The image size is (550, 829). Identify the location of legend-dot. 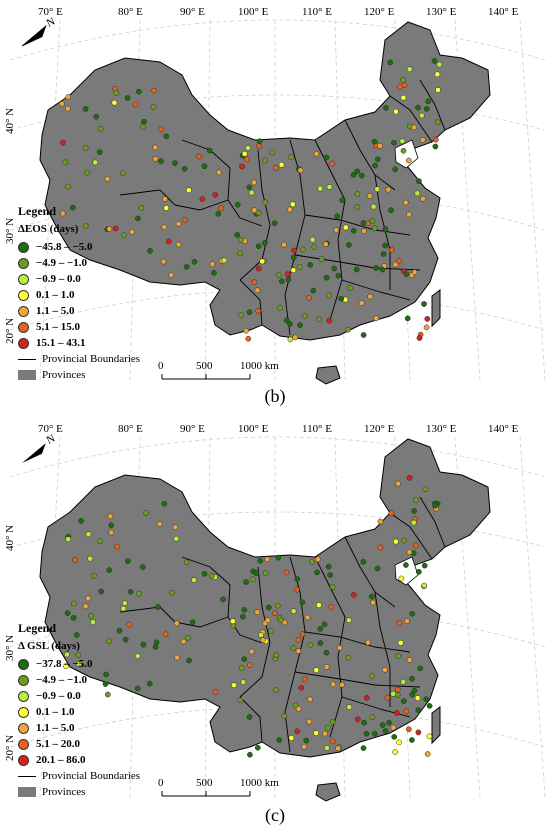
(23, 728).